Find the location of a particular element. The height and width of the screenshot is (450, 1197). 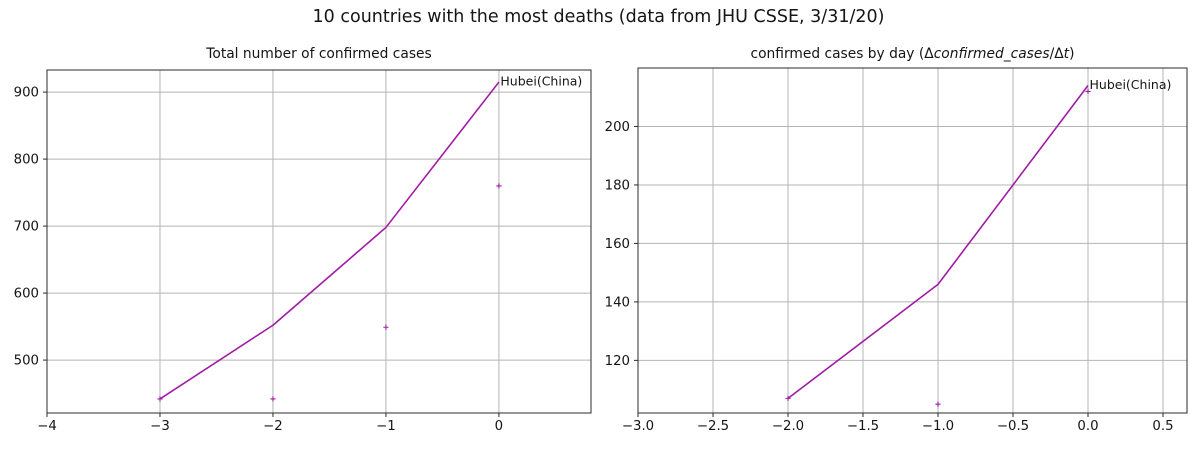

y-tick-label: 700 is located at coordinates (26, 227).